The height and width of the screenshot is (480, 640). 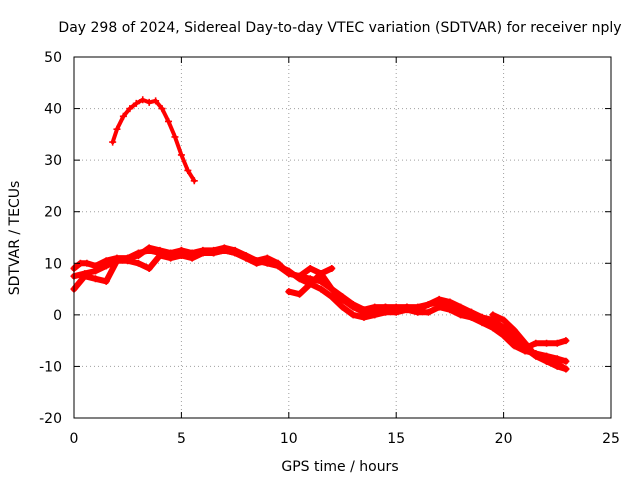 I want to click on y-tick-label: 0, so click(x=57, y=316).